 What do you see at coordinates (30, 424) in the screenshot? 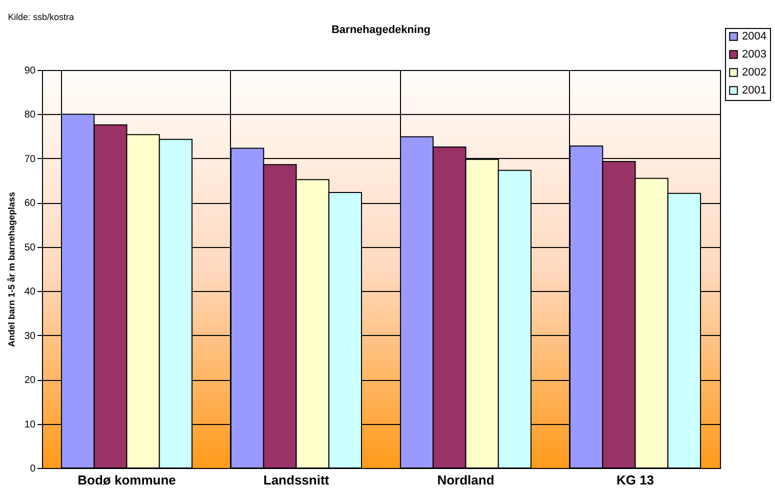
I see `y-tick-label: 10` at bounding box center [30, 424].